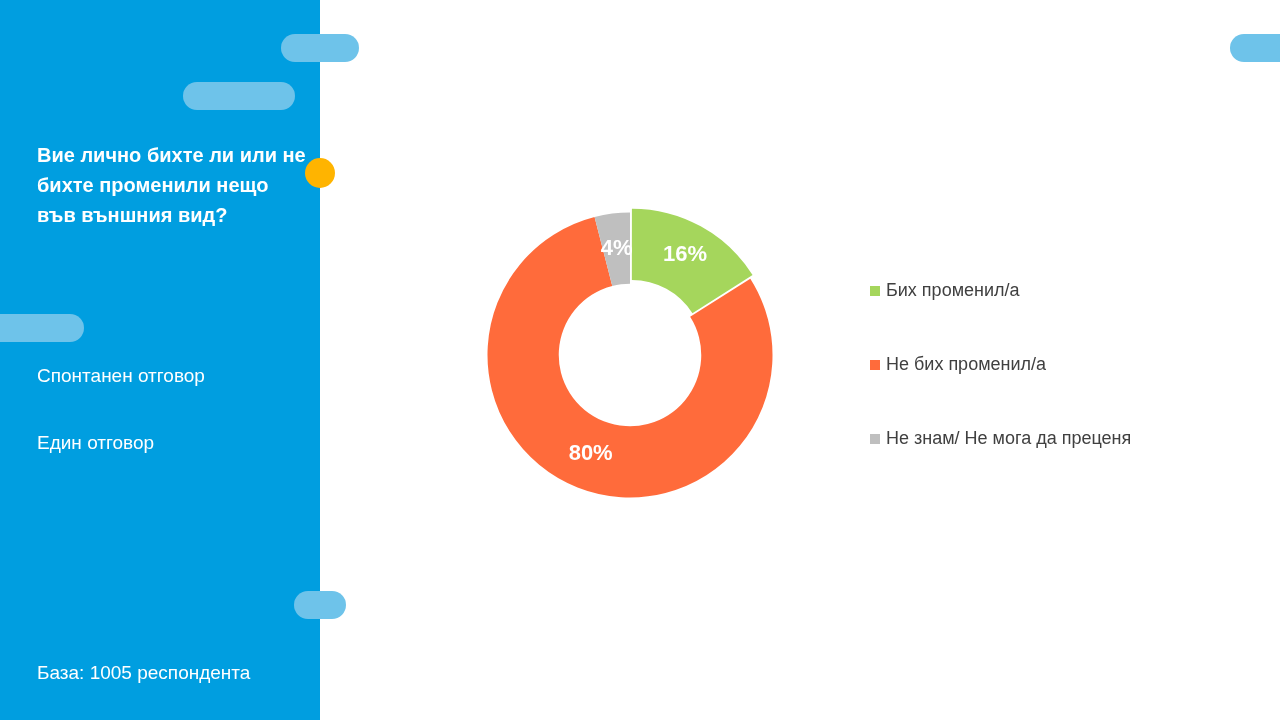 Image resolution: width=1280 pixels, height=720 pixels. I want to click on legend-label: Не бих променил/а, so click(966, 364).